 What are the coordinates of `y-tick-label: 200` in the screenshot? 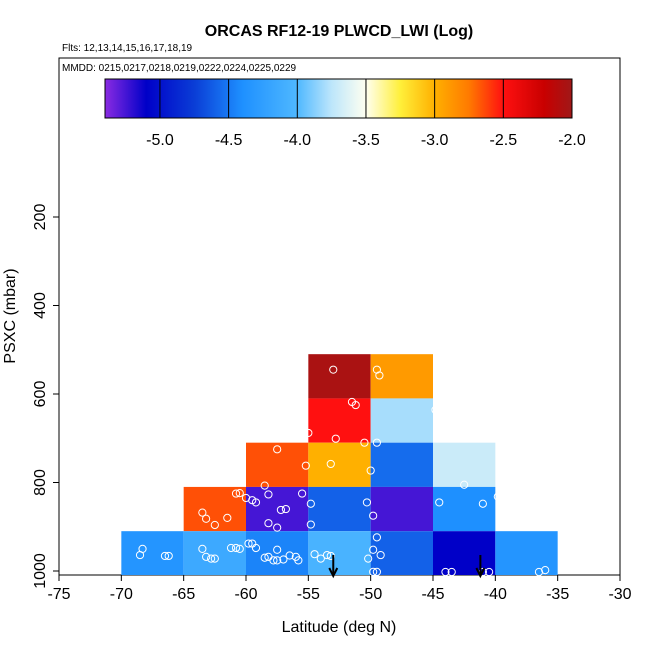 It's located at (40, 217).